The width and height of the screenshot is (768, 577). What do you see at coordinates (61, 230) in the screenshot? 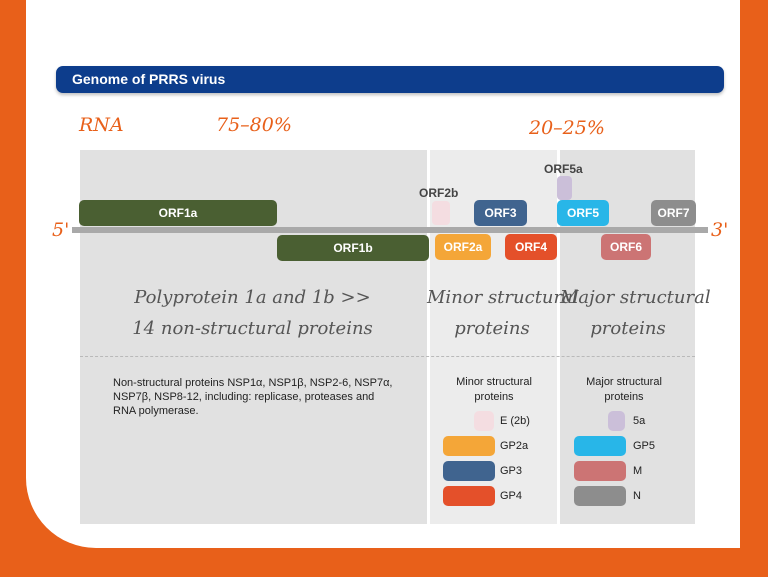
I see `five-prime-label: 5'` at bounding box center [61, 230].